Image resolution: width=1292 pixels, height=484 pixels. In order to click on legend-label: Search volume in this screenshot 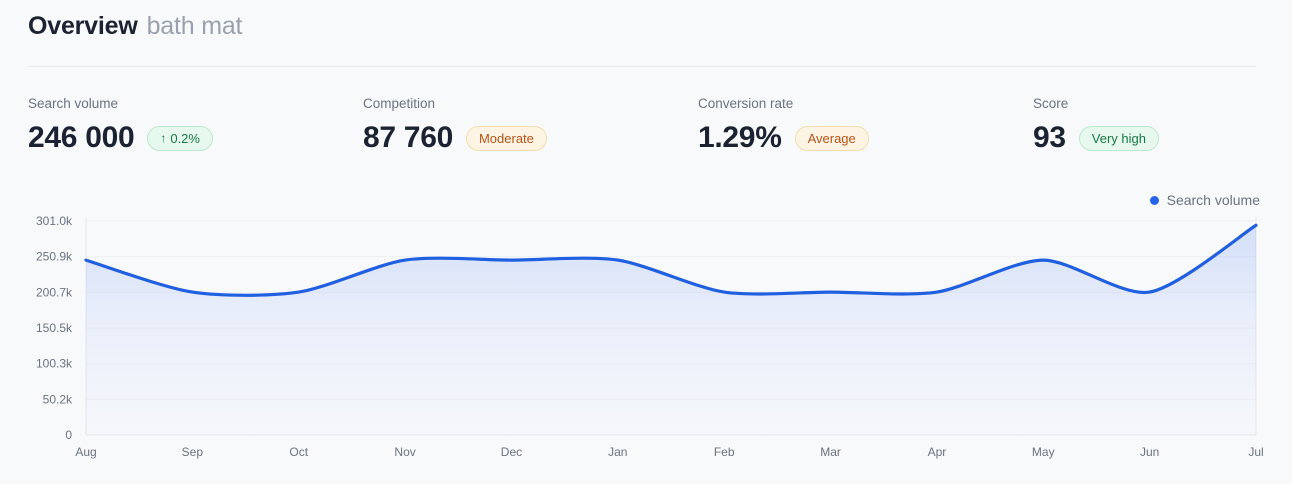, I will do `click(1213, 200)`.